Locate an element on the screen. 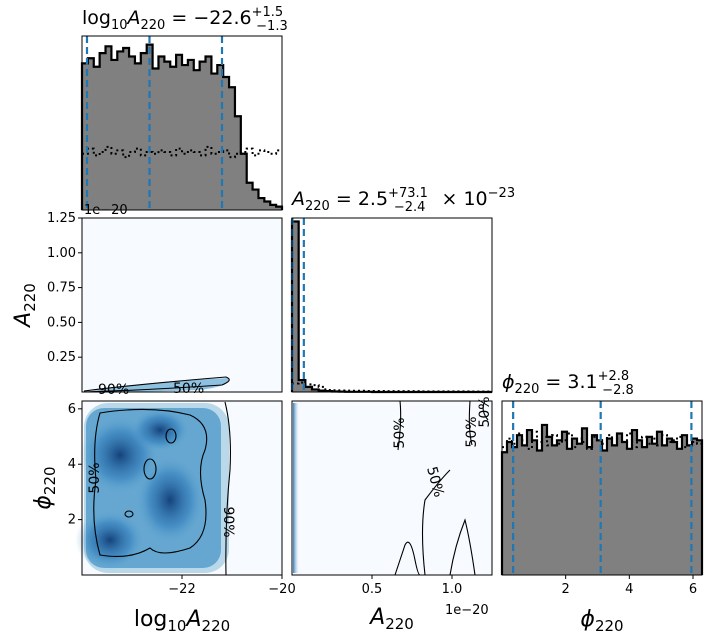  phi-posterior-outline is located at coordinates (602, 499).